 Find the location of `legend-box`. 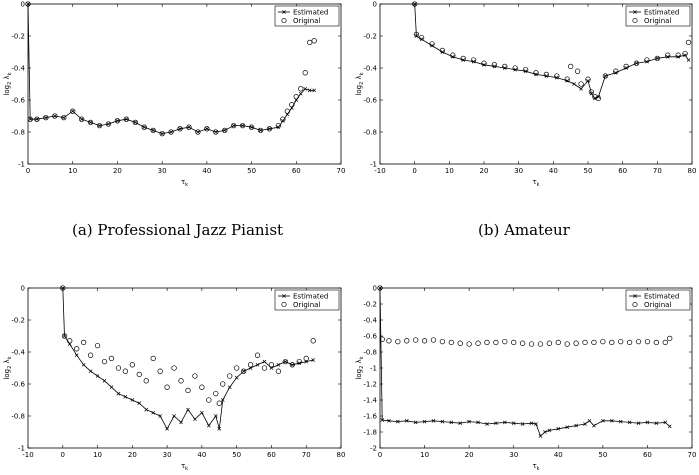

legend-box is located at coordinates (658, 16).